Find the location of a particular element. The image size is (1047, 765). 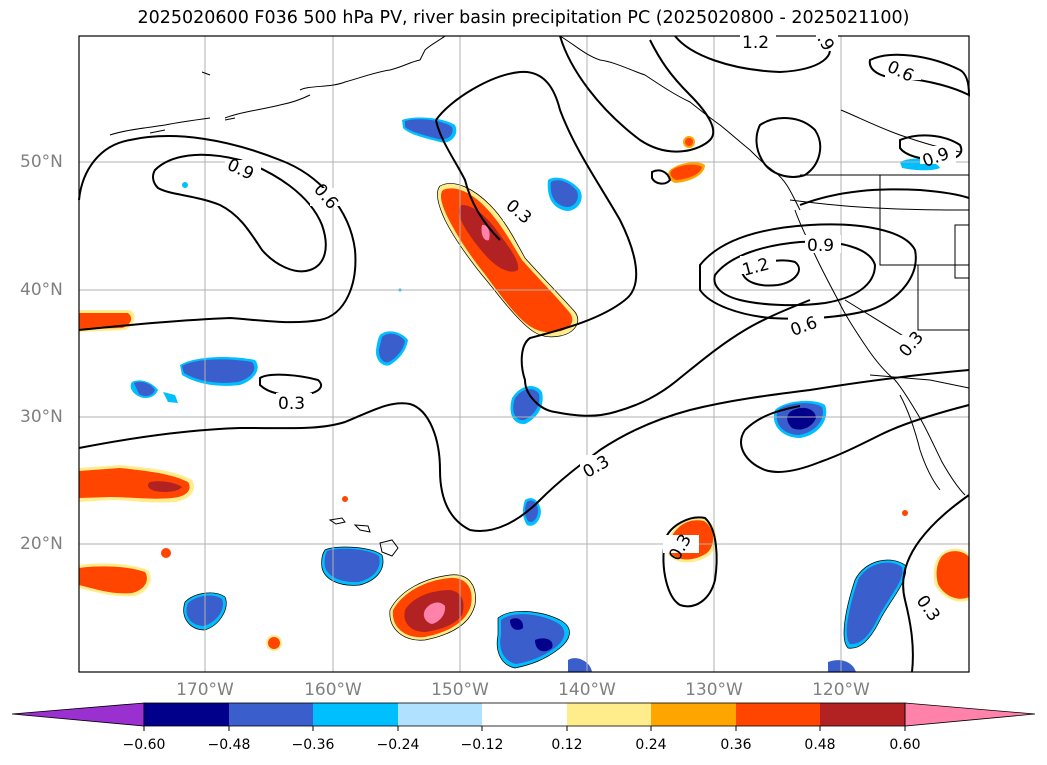

lat-label: 30°N is located at coordinates (41, 417).